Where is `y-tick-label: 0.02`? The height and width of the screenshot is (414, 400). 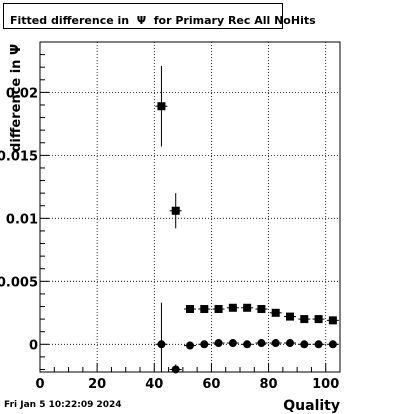
y-tick-label: 0.02 is located at coordinates (22, 93).